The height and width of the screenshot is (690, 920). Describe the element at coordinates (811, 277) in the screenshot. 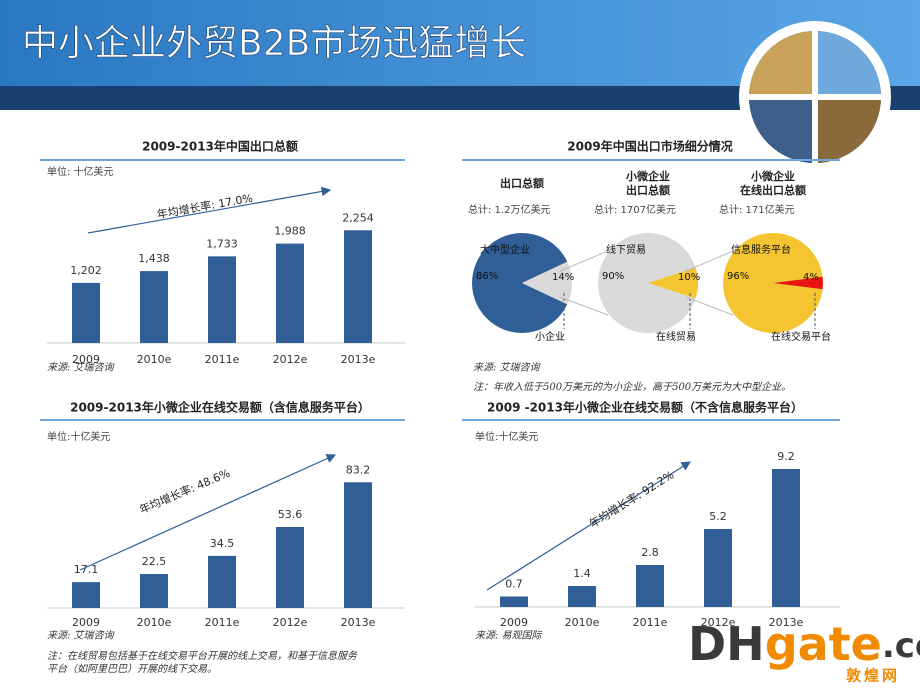

I see `slice-label: 4%` at that location.